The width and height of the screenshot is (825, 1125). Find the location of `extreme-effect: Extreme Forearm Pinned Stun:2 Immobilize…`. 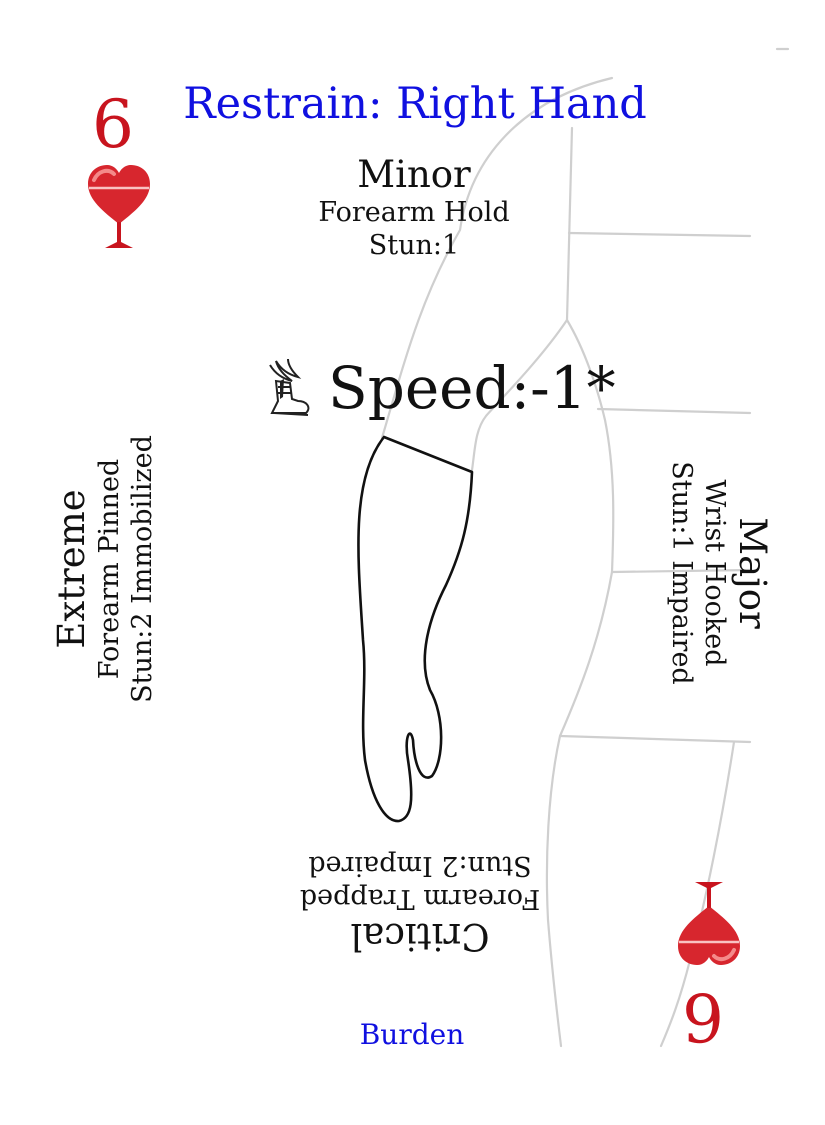

extreme-effect: Extreme Forearm Pinned Stun:2 Immobilize… is located at coordinates (105, 569).